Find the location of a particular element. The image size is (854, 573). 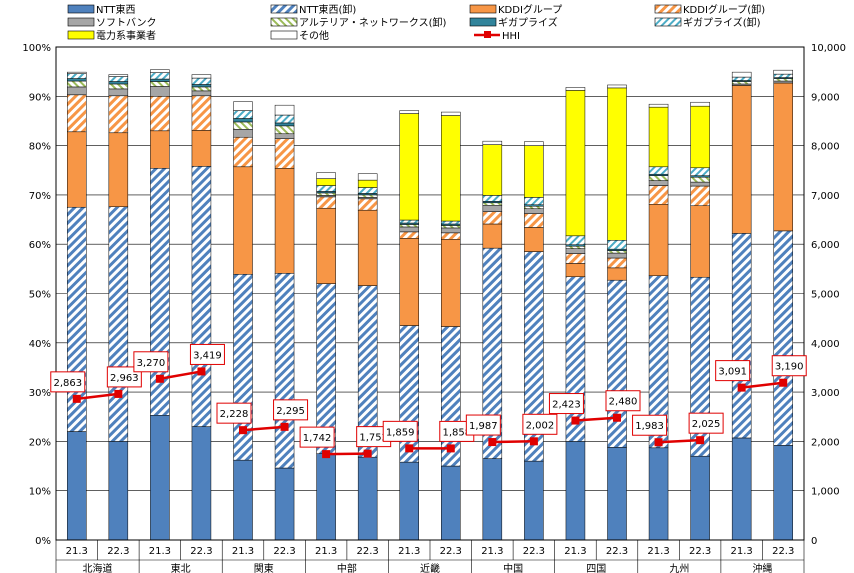

region-label: 九州 is located at coordinates (679, 568).